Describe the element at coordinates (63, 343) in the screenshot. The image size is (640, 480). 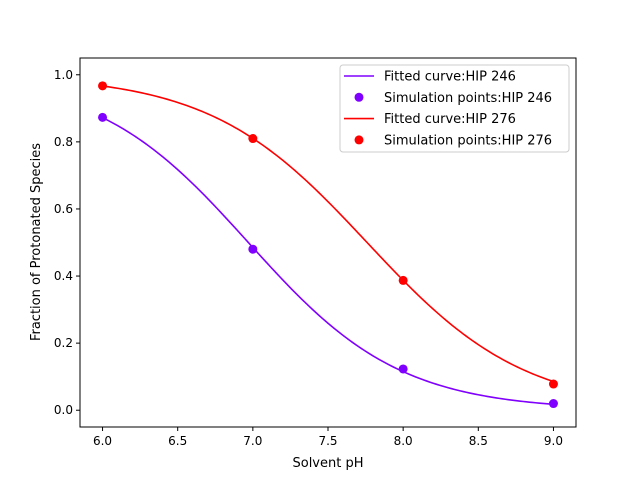
I see `y-tick-label: 0.2` at that location.